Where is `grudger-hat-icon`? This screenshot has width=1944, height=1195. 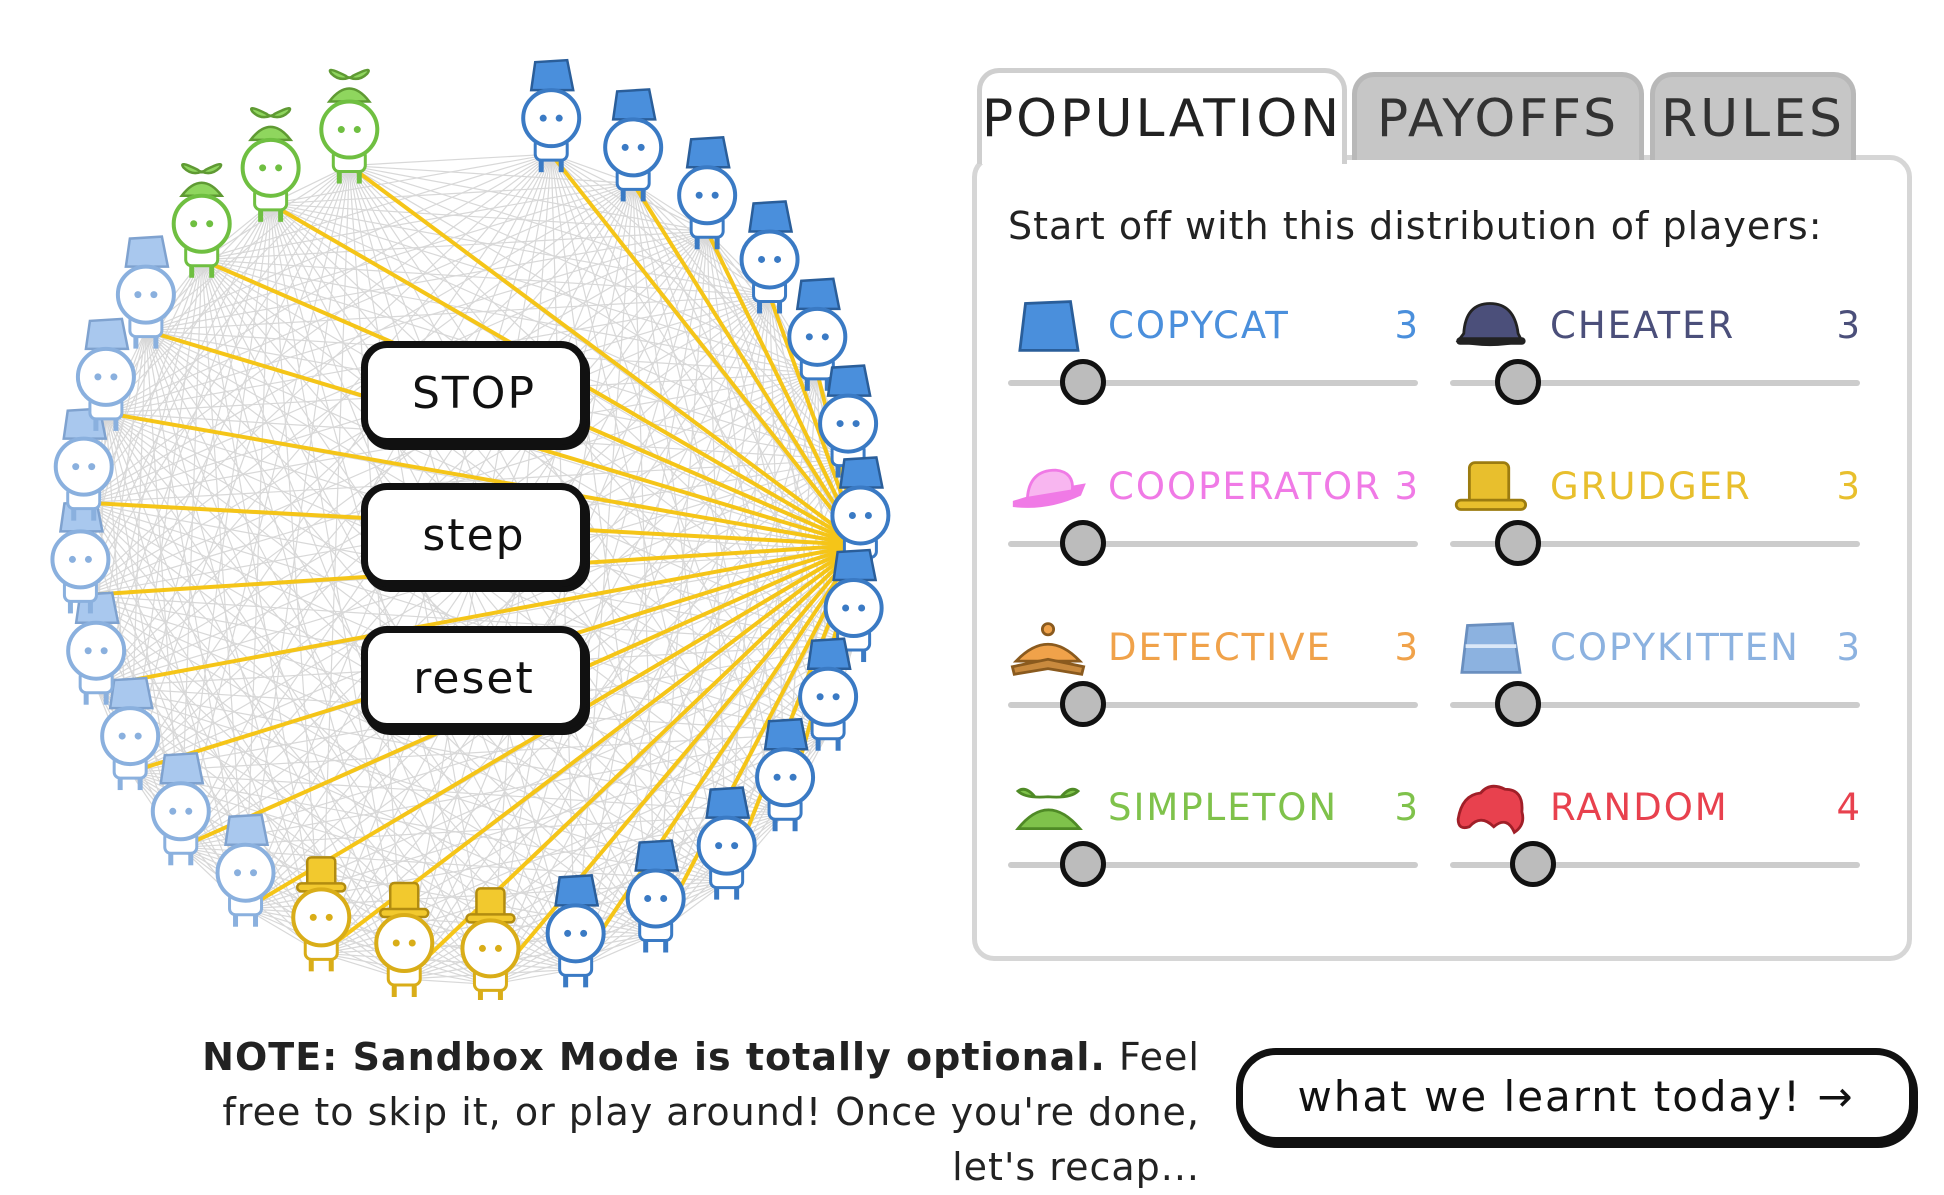
grudger-hat-icon is located at coordinates (1490, 487).